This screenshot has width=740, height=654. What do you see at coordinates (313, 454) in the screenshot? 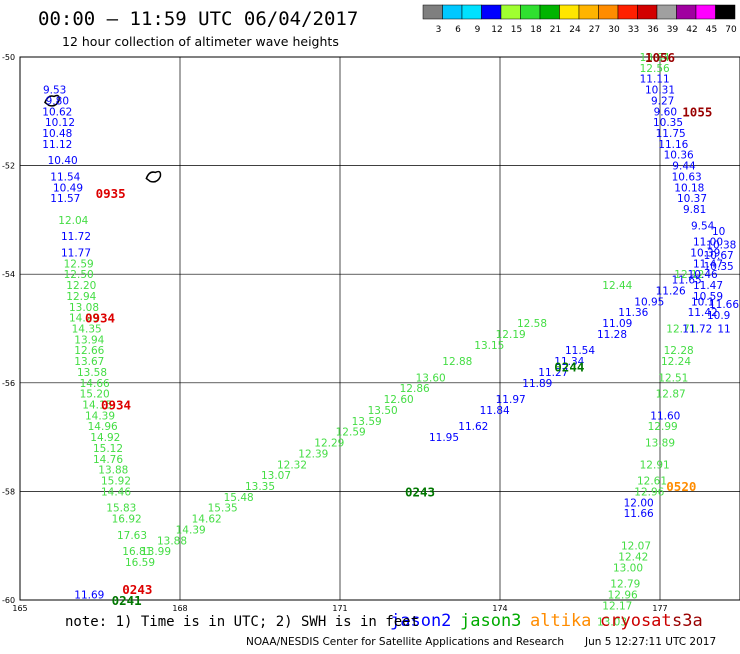
I see `wave-height-value: 12.39` at bounding box center [313, 454].